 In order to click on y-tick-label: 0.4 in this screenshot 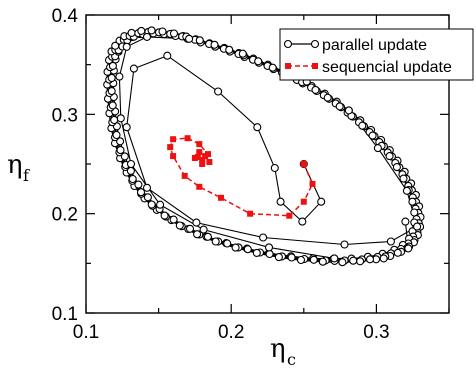, I will do `click(65, 16)`.